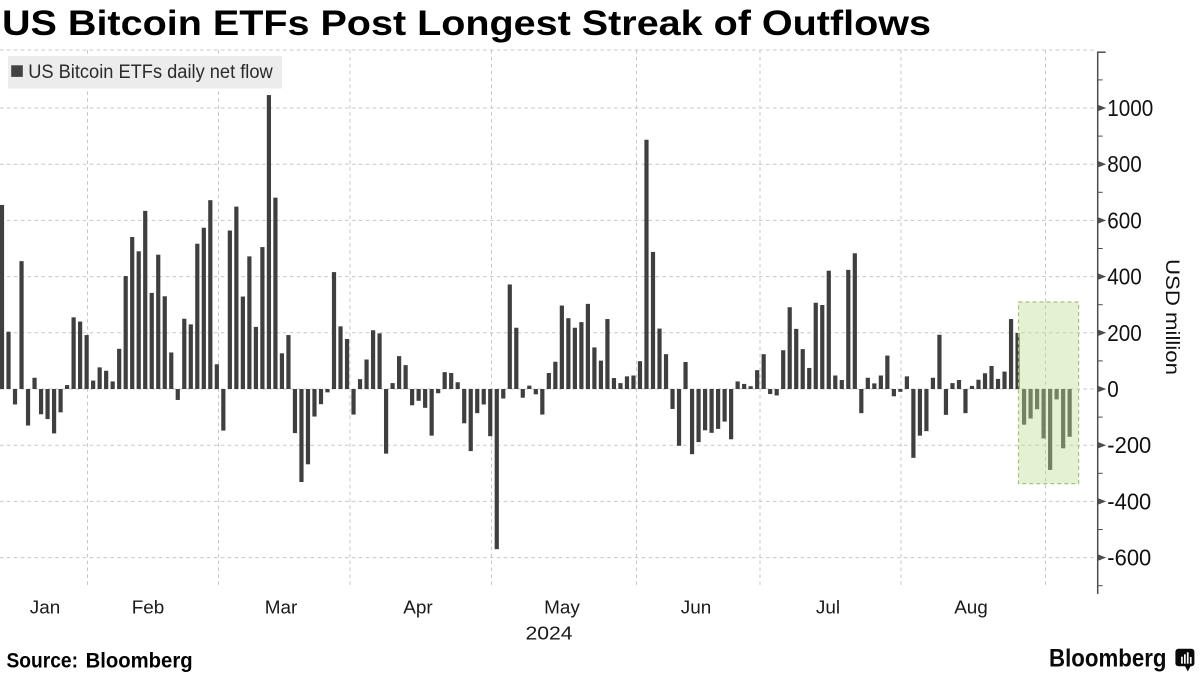 This screenshot has width=1200, height=675. I want to click on svg-text: Jan, so click(45, 607).